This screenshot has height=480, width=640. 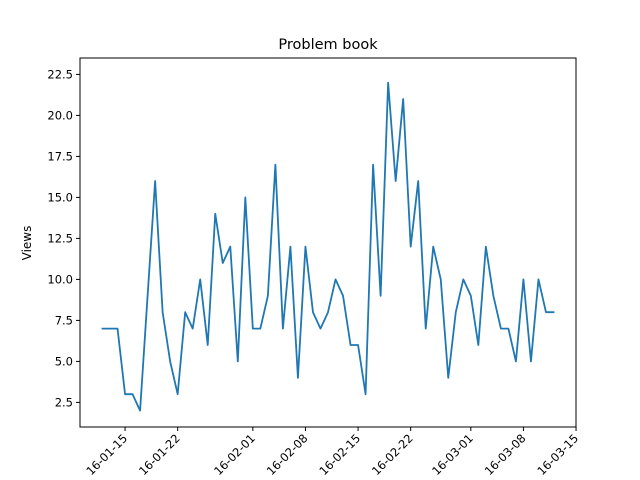 I want to click on y-tick-label: 7.5, so click(x=64, y=320).